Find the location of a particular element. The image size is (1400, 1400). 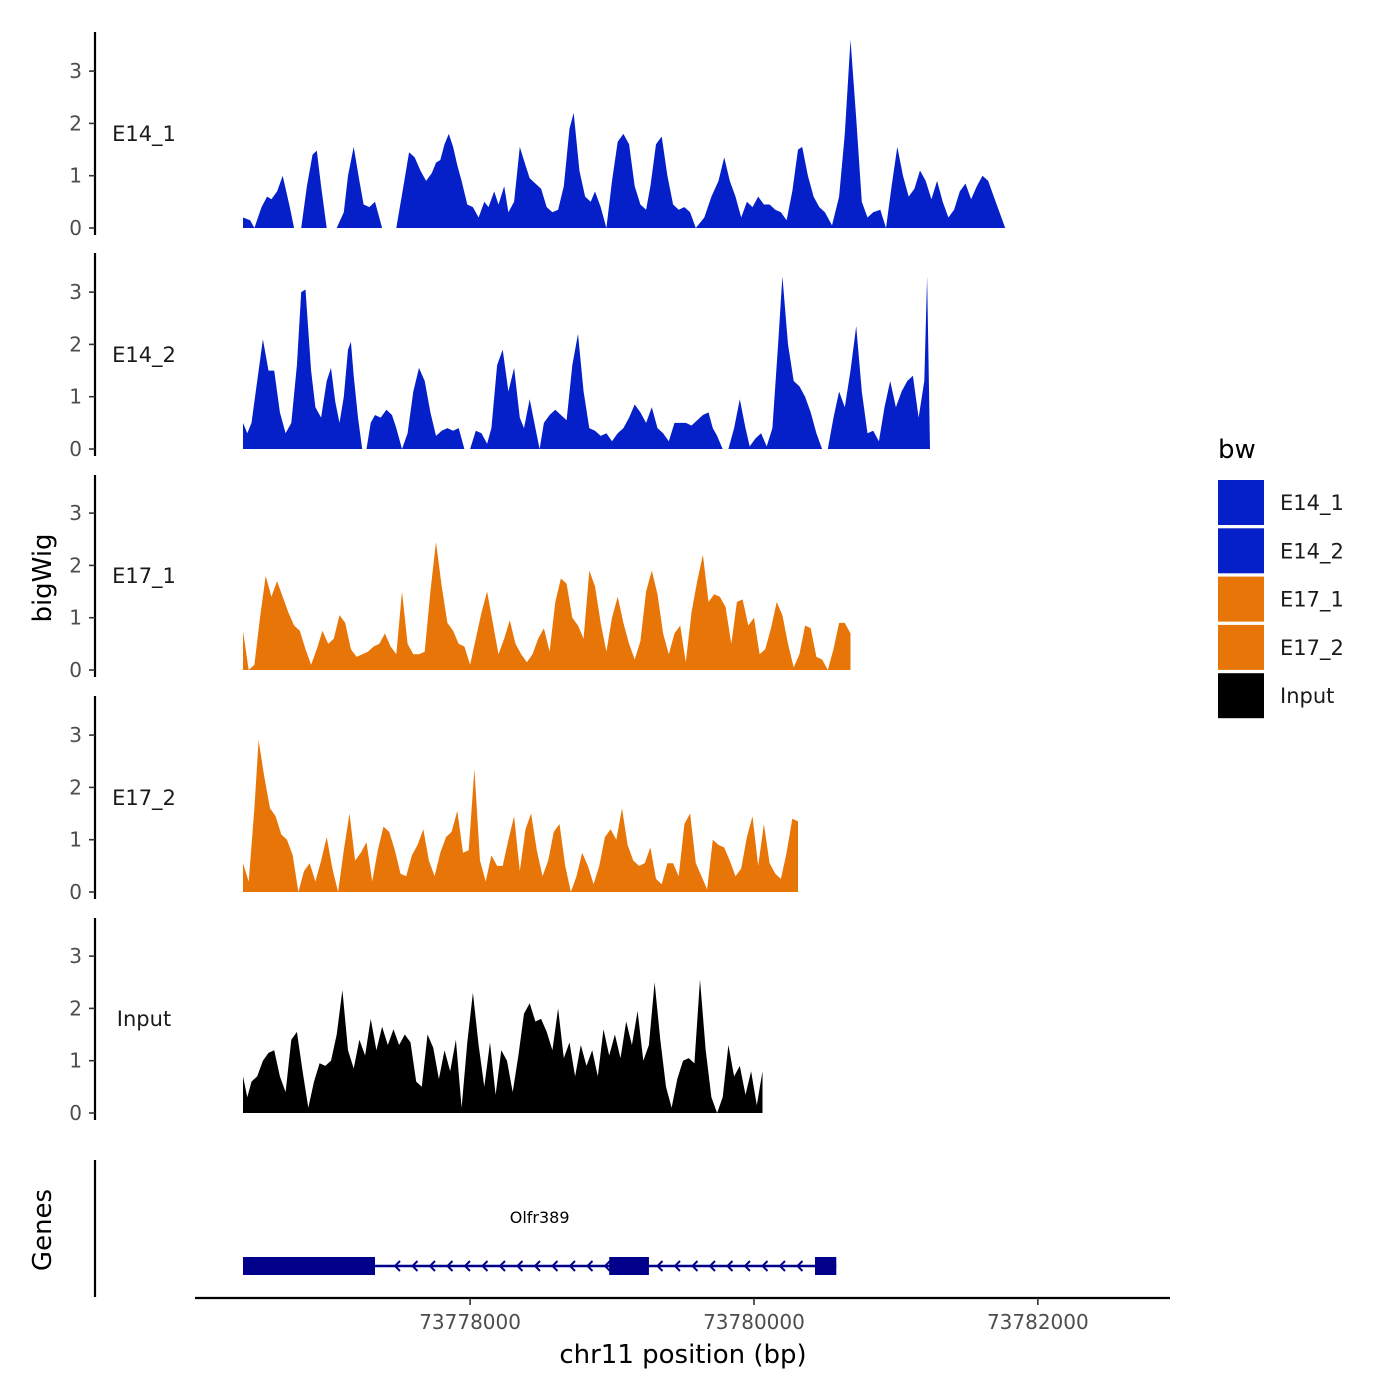

legend-label: E17_1 is located at coordinates (1312, 600).